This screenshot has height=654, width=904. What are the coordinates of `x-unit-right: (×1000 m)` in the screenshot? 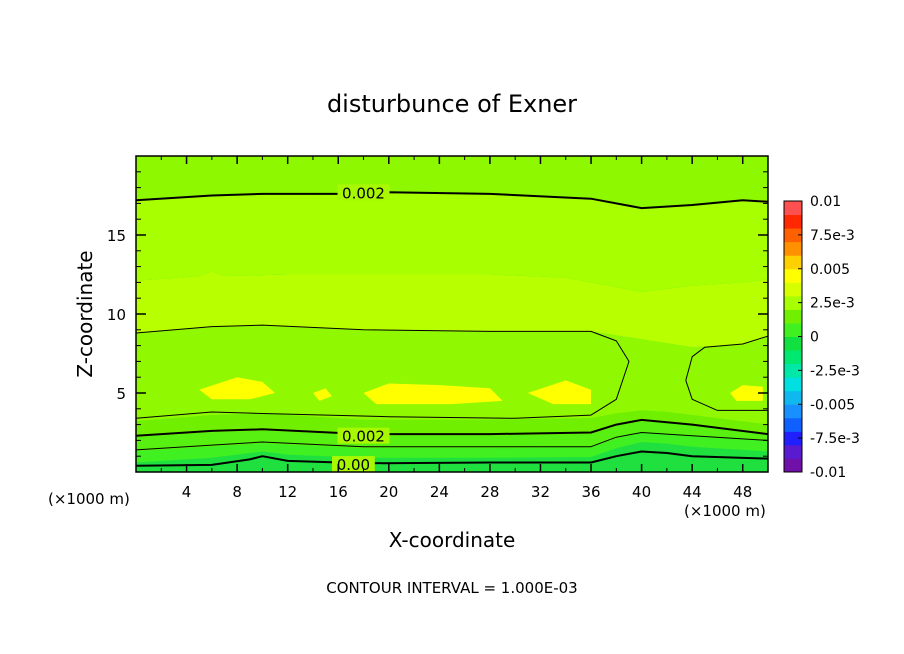 It's located at (725, 511).